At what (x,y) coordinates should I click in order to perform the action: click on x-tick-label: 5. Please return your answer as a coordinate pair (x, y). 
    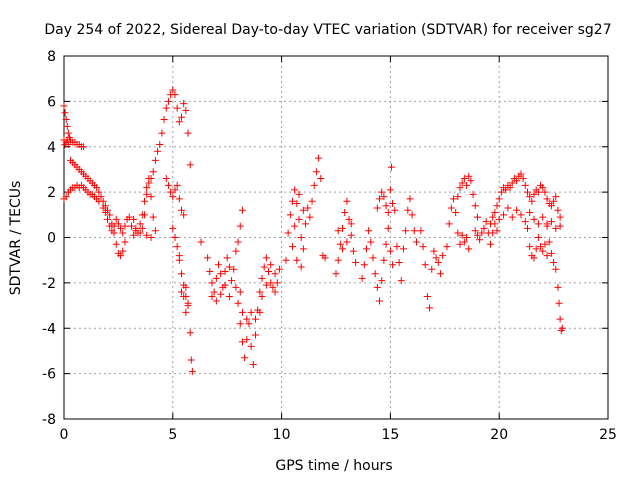
    Looking at the image, I should click on (172, 435).